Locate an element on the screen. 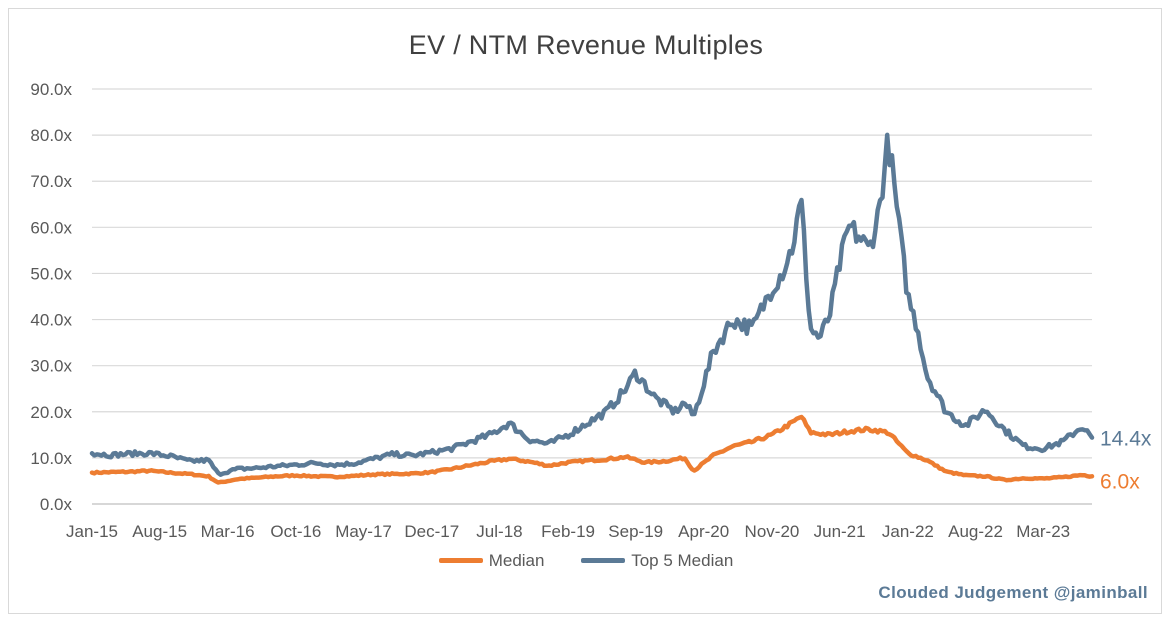 This screenshot has width=1172, height=625. x-tick-label: Oct-16 is located at coordinates (295, 531).